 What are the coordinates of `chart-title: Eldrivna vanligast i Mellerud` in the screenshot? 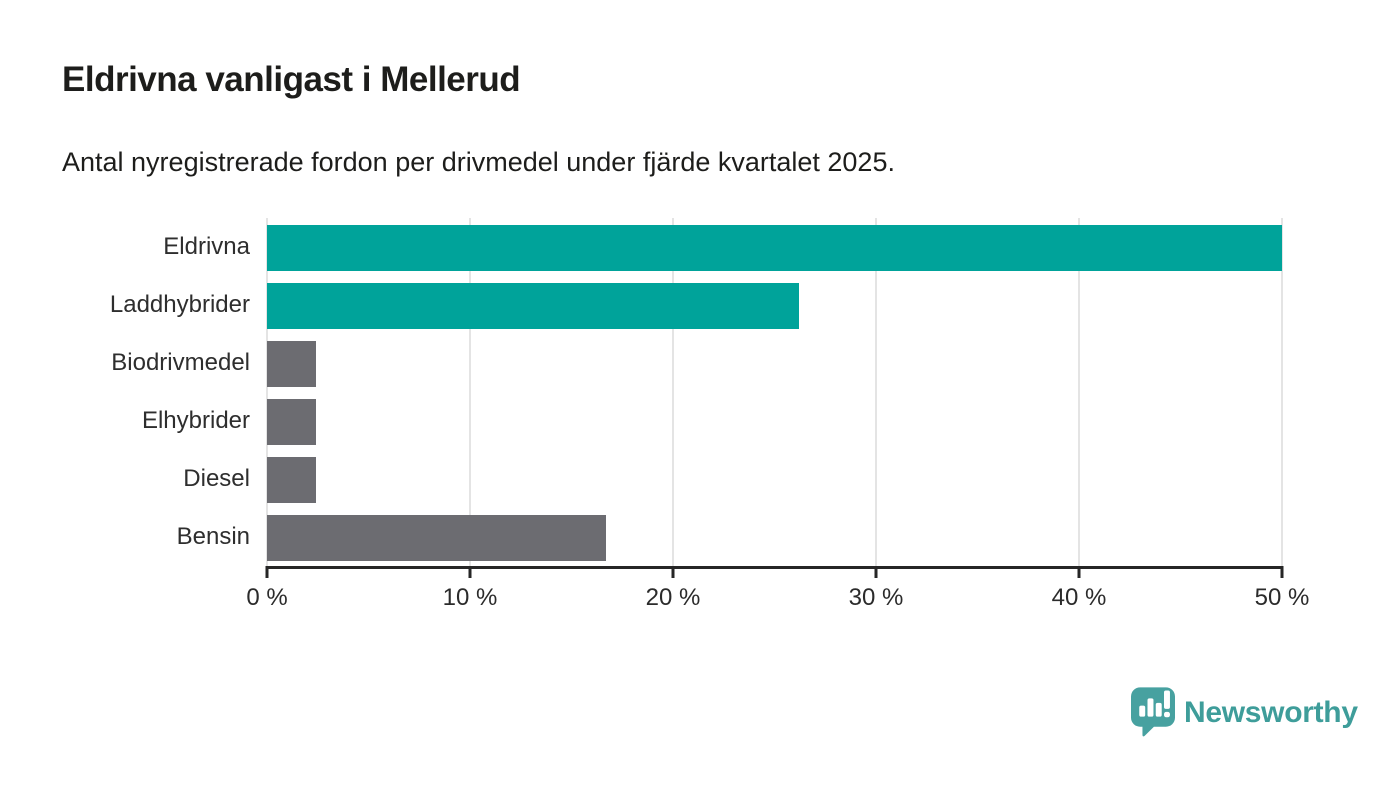 It's located at (291, 79).